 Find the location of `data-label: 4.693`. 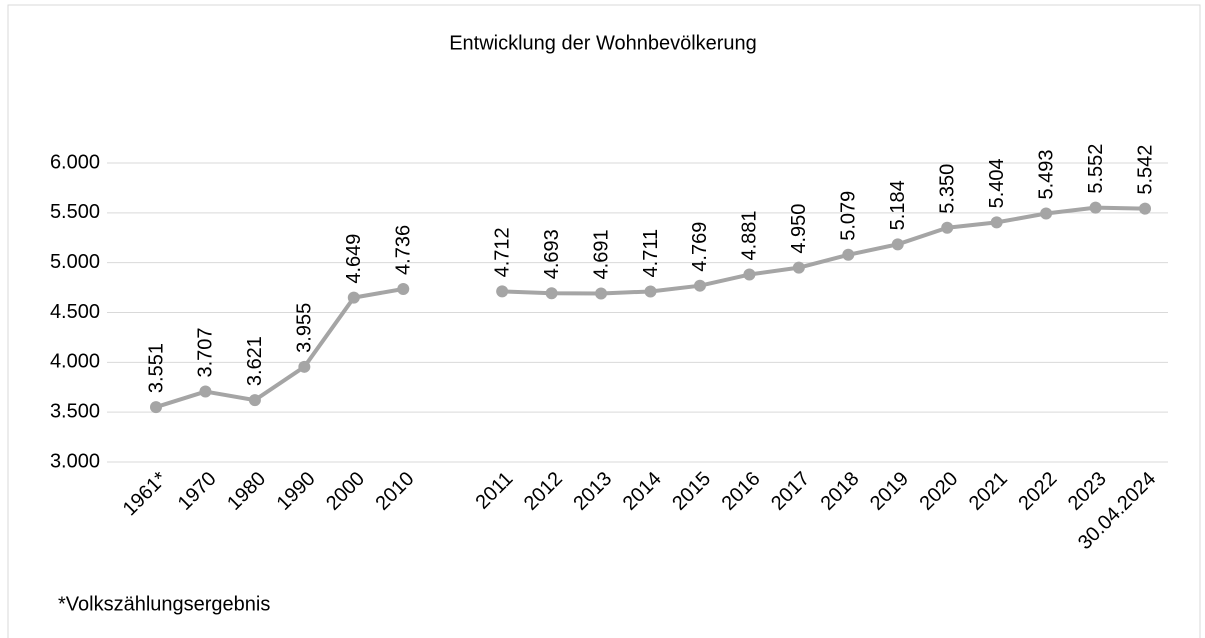

data-label: 4.693 is located at coordinates (552, 254).